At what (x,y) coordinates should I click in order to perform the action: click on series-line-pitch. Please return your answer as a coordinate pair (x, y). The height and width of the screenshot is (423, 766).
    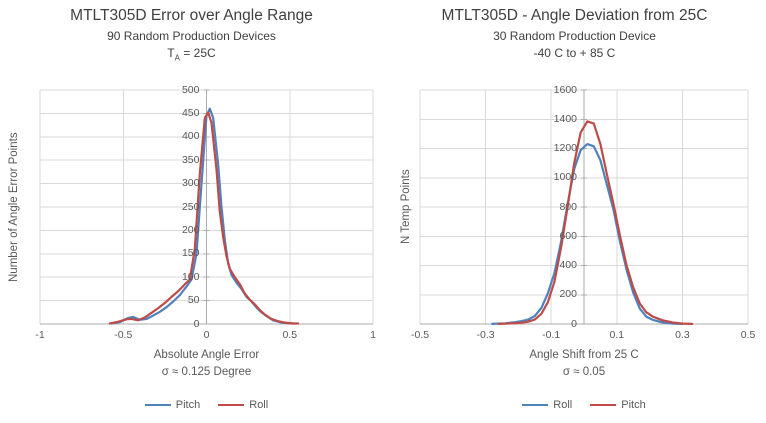
    Looking at the image, I should click on (595, 222).